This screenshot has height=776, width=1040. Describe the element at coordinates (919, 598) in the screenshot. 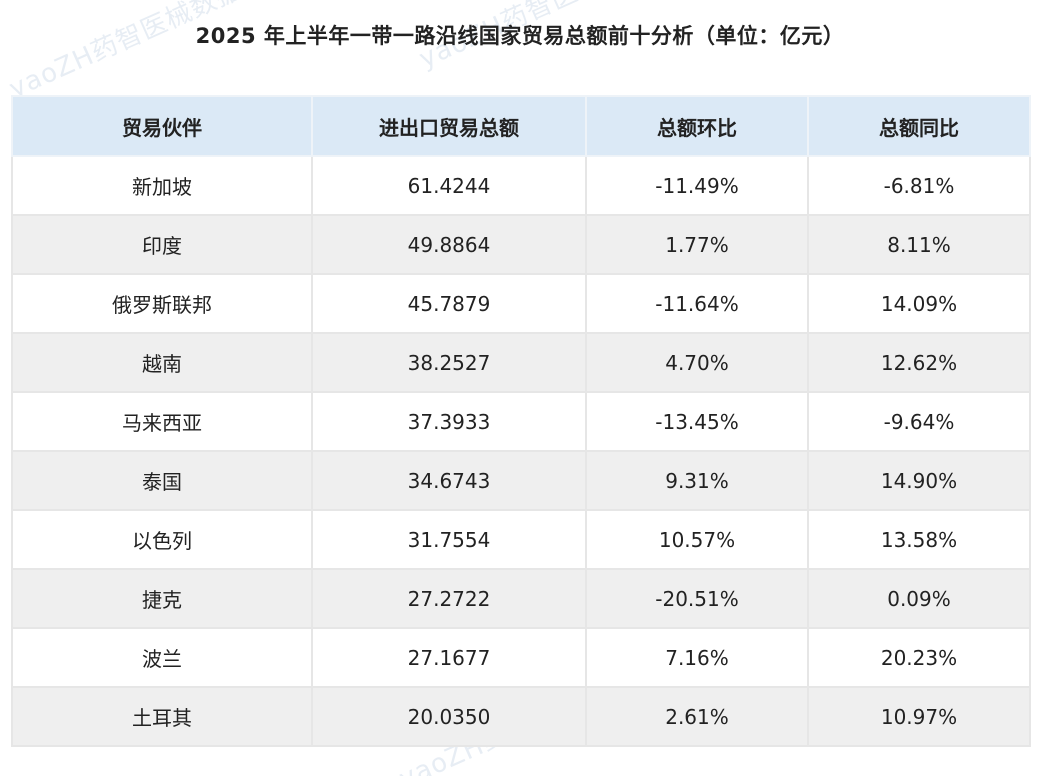

I see `cell-yoy: 0.09%` at that location.